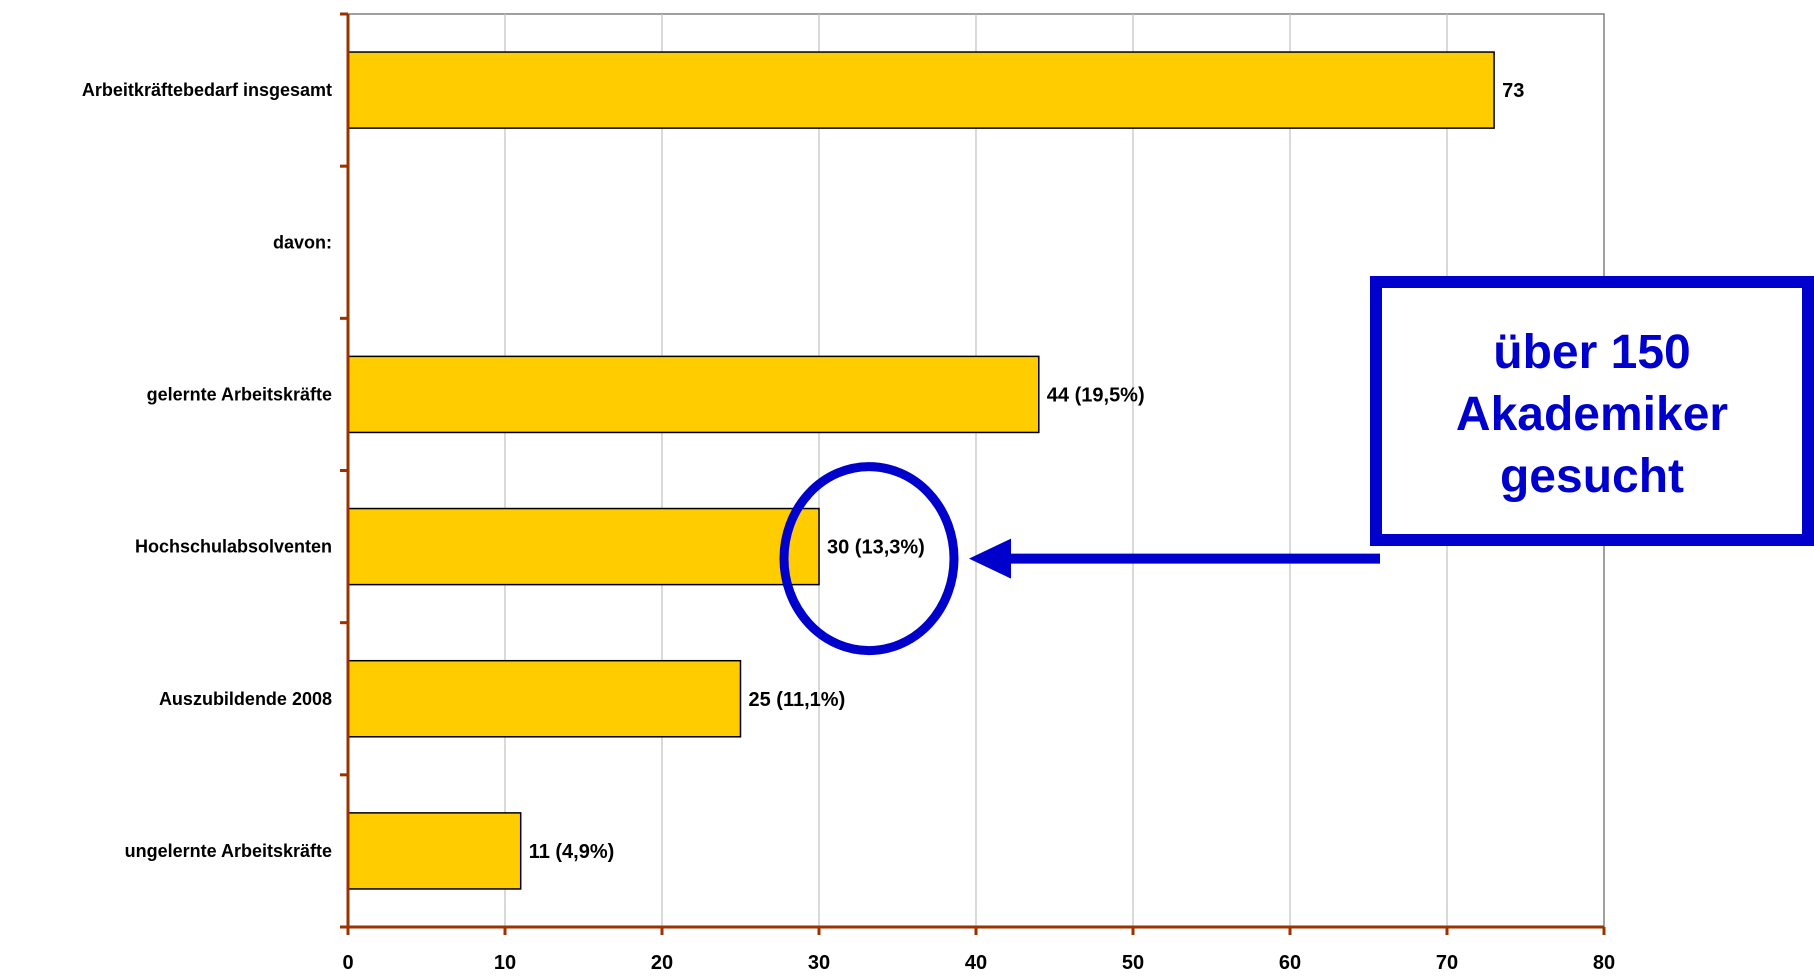 The height and width of the screenshot is (978, 1814). I want to click on category-label: Arbeitkräftebedarf insgesamt, so click(207, 90).